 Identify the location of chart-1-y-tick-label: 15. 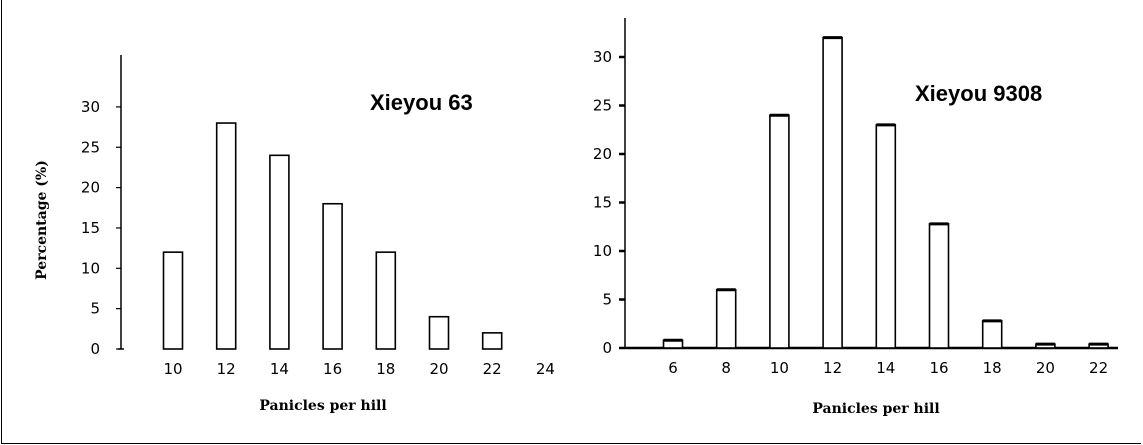
(90, 228).